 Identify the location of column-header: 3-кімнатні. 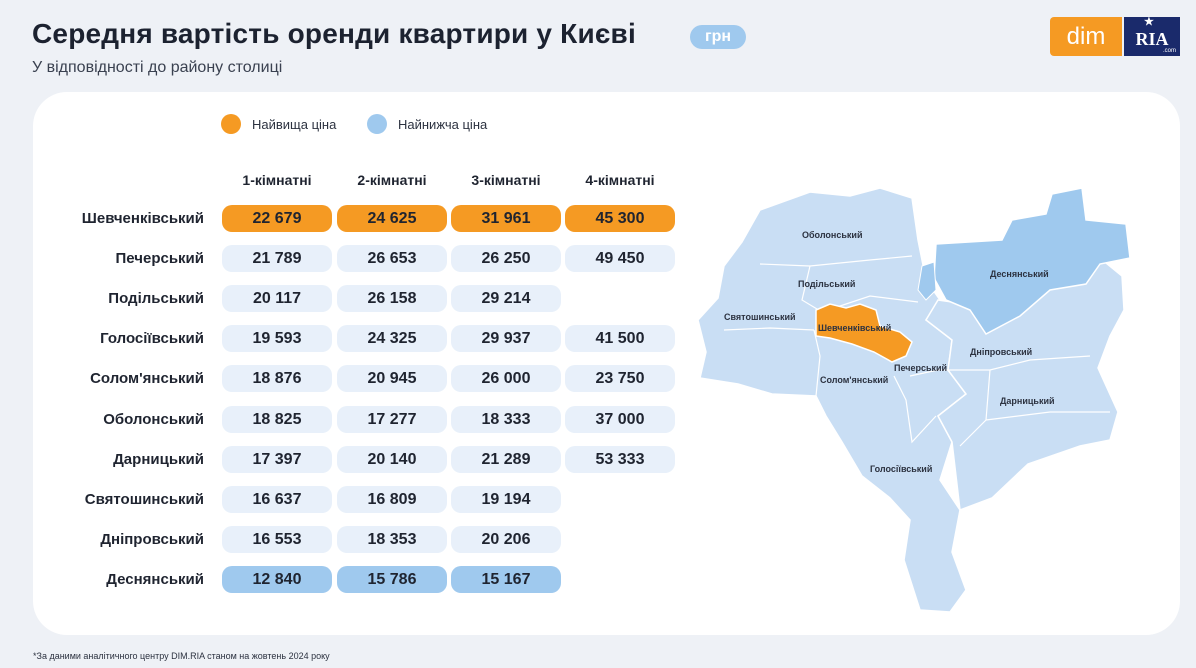
(506, 180).